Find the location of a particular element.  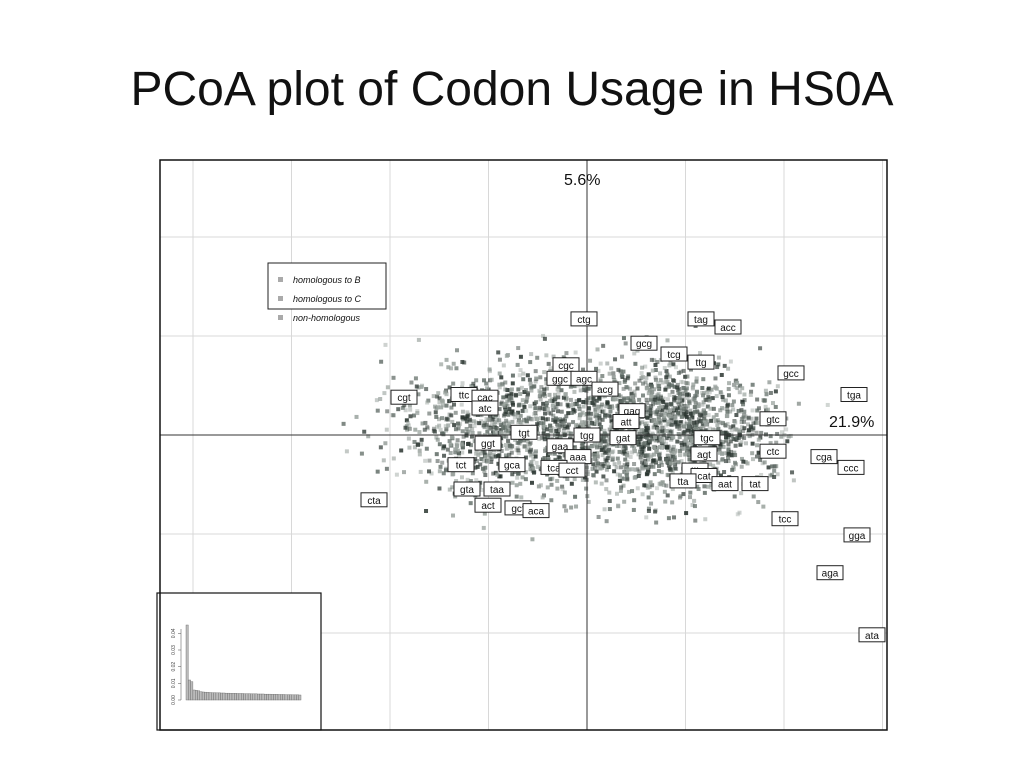

codon-label-text: agc is located at coordinates (584, 379).